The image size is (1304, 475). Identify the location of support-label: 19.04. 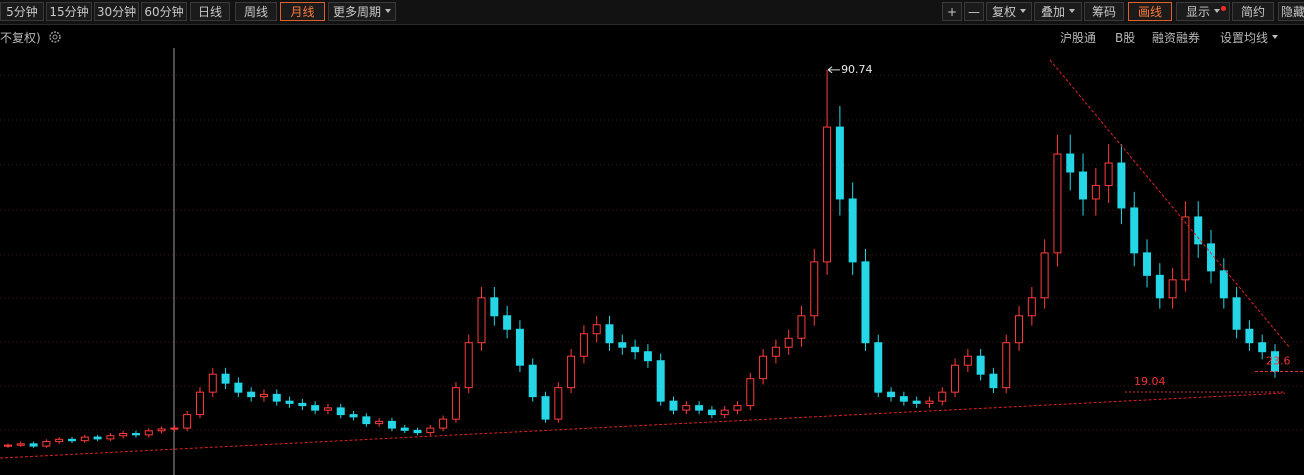
(1150, 381).